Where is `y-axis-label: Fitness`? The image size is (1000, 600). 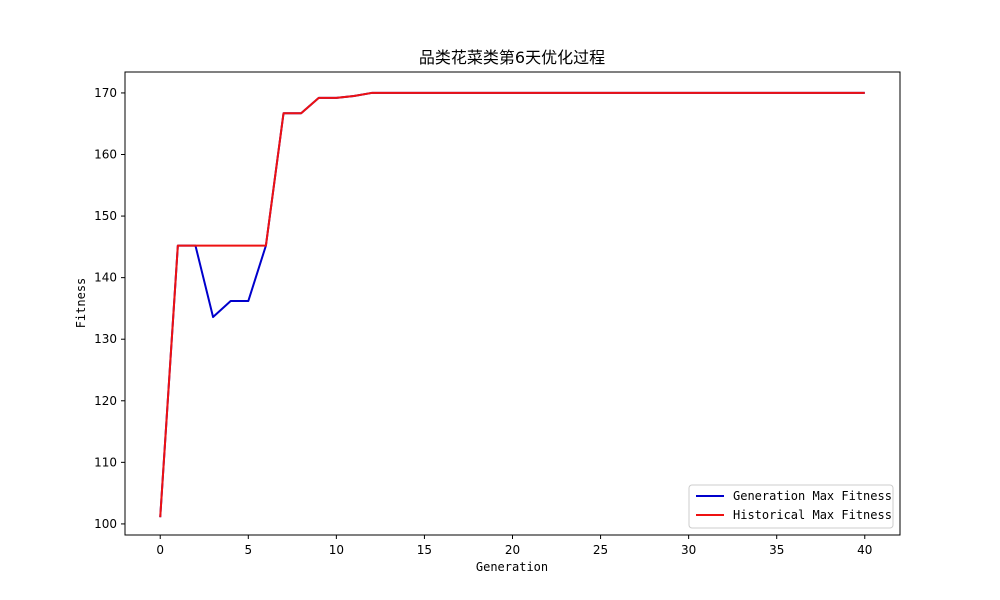 y-axis-label: Fitness is located at coordinates (81, 303).